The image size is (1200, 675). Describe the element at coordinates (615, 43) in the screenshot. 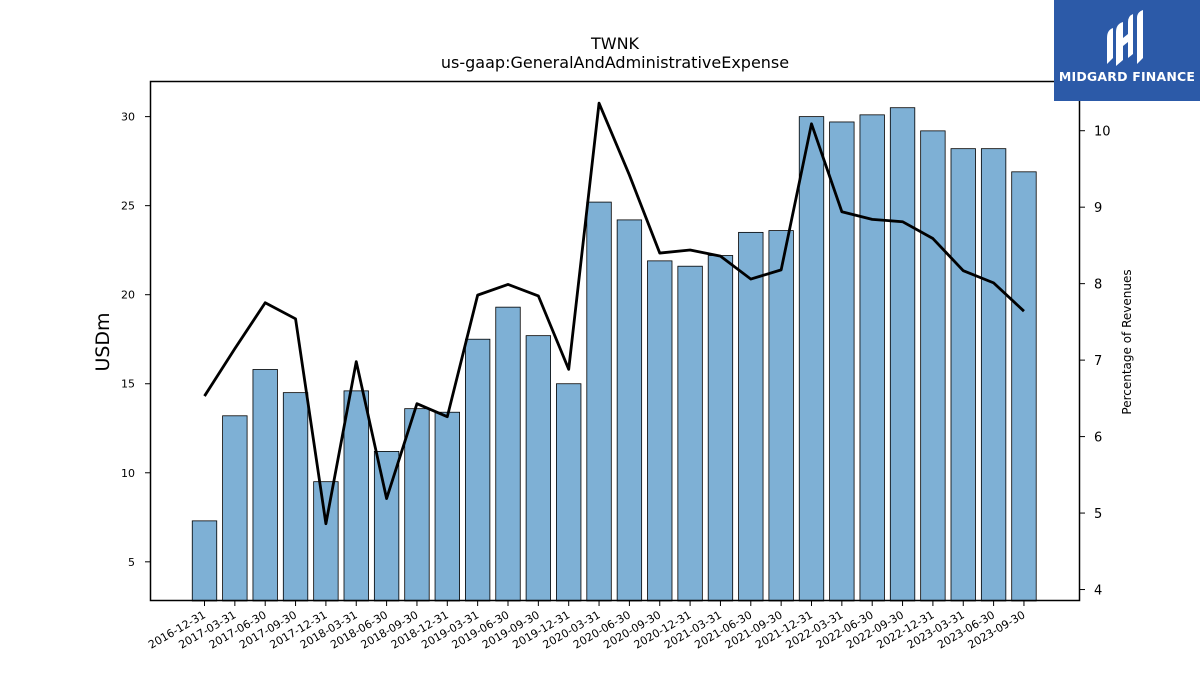

I see `chart-title: TWNK` at that location.